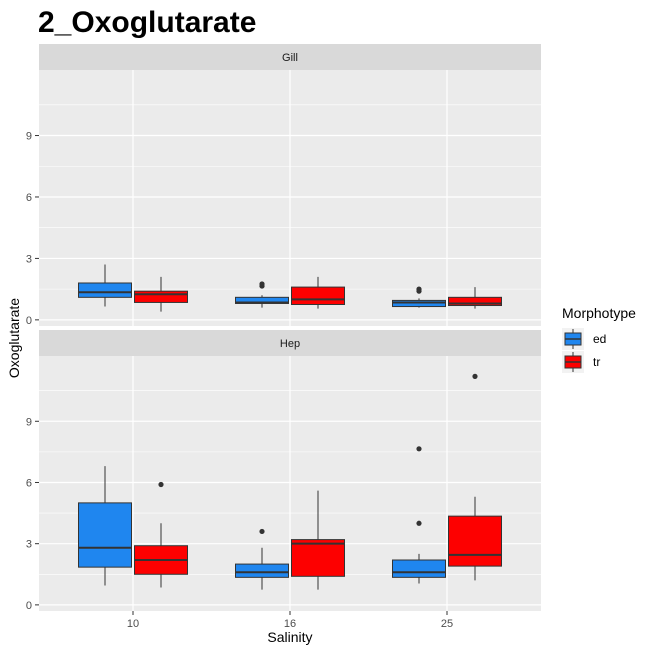  What do you see at coordinates (14, 338) in the screenshot?
I see `y-axis-title: Oxoglutarate` at bounding box center [14, 338].